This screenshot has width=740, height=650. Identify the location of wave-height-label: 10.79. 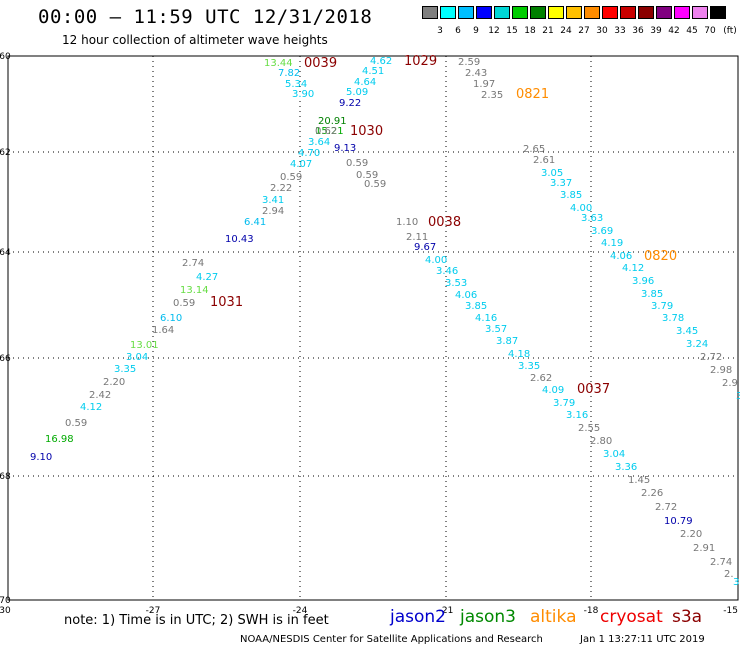
(678, 521).